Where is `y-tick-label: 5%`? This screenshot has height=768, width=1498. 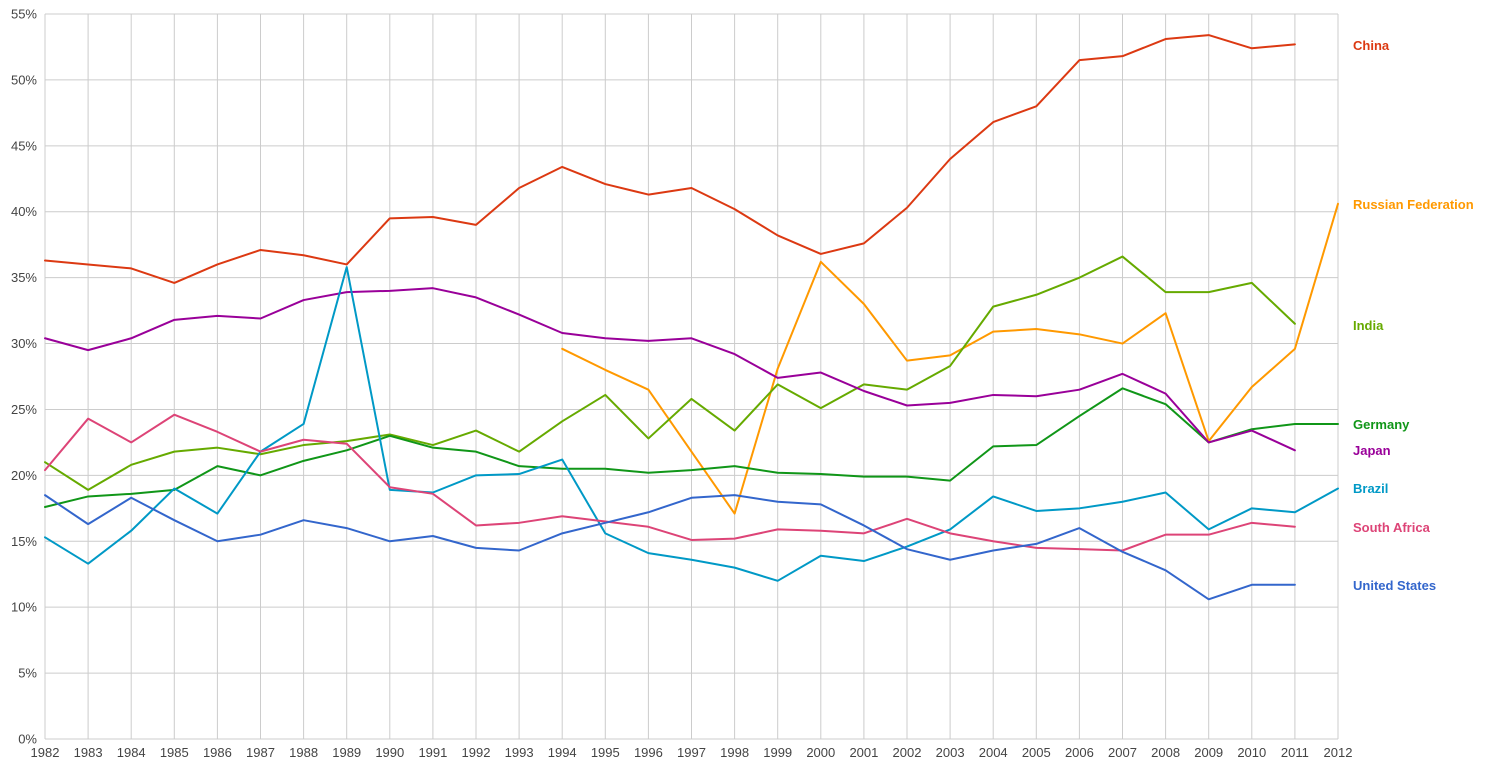 y-tick-label: 5% is located at coordinates (27, 673).